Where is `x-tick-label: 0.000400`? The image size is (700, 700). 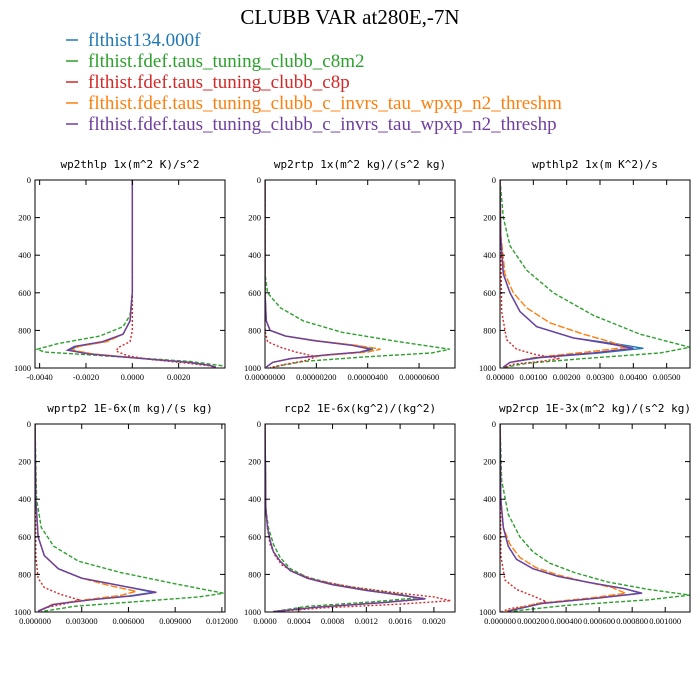 x-tick-label: 0.000400 is located at coordinates (566, 621).